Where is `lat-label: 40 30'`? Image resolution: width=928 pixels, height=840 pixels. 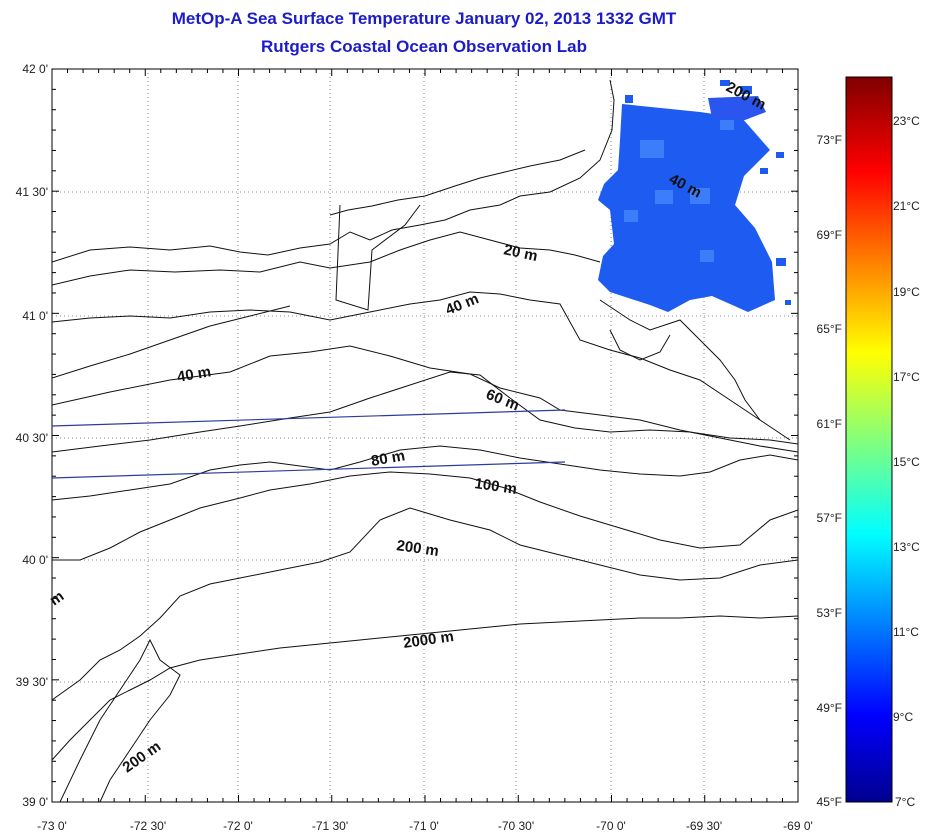
lat-label: 40 30' is located at coordinates (32, 438).